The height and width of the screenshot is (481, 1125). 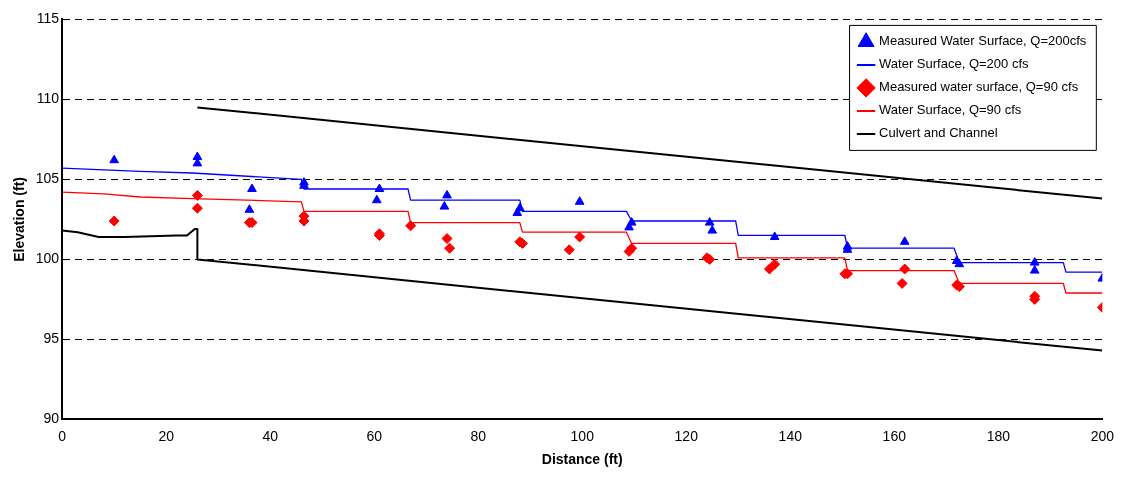 I want to click on x-tick-label: 200, so click(x=1102, y=435).